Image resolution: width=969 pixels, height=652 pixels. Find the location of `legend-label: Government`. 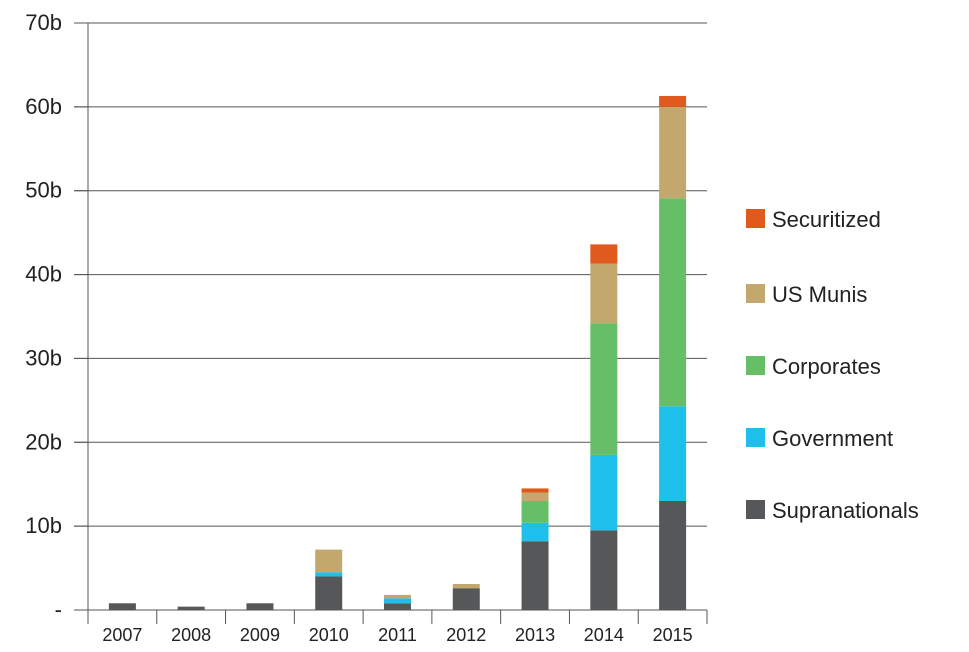

legend-label: Government is located at coordinates (832, 438).